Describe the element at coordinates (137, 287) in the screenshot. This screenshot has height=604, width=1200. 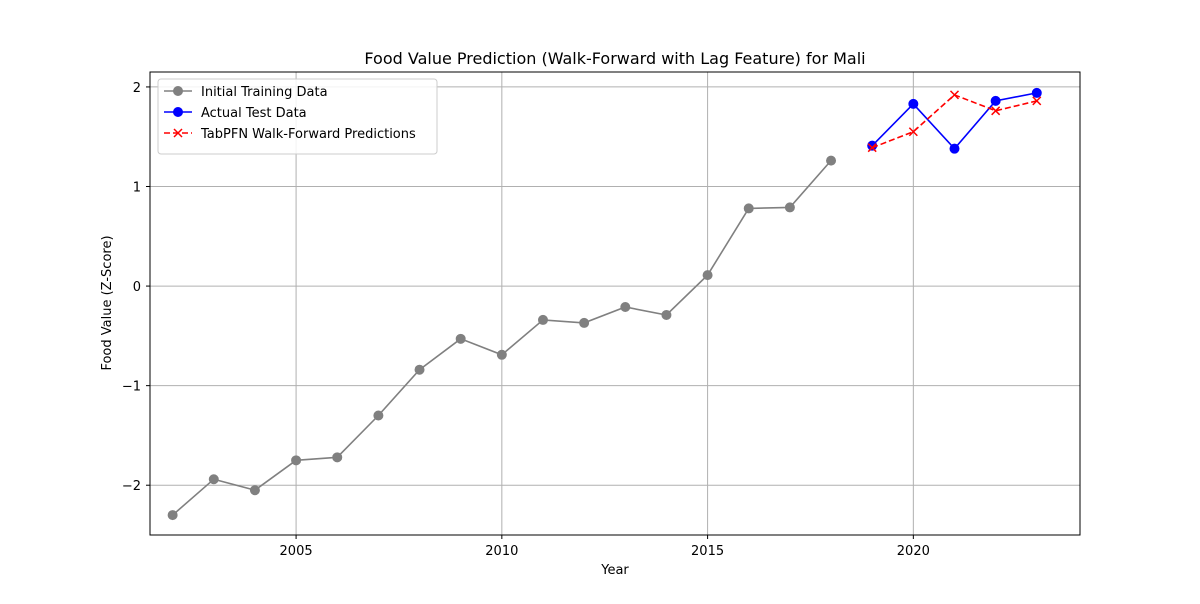
I see `y-tick-label: 0` at that location.